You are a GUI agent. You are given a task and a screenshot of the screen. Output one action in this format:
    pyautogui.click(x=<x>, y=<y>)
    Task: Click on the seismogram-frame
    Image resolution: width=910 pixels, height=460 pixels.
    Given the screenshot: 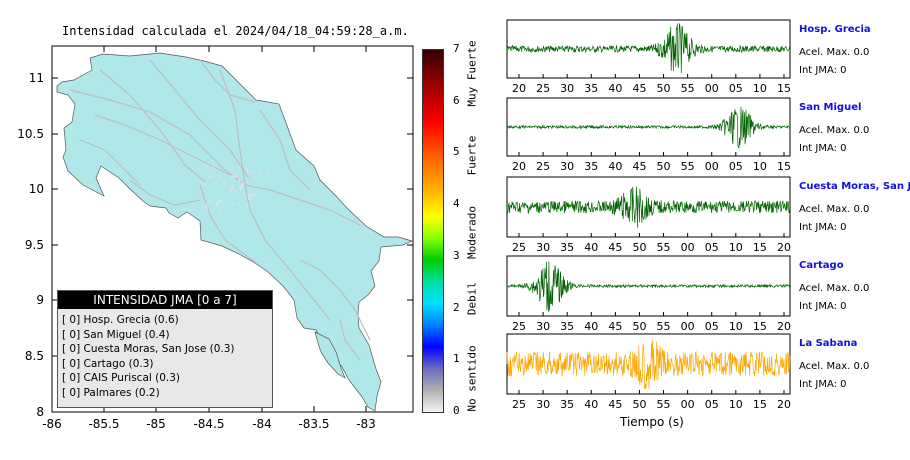 What is the action you would take?
    pyautogui.click(x=648, y=127)
    